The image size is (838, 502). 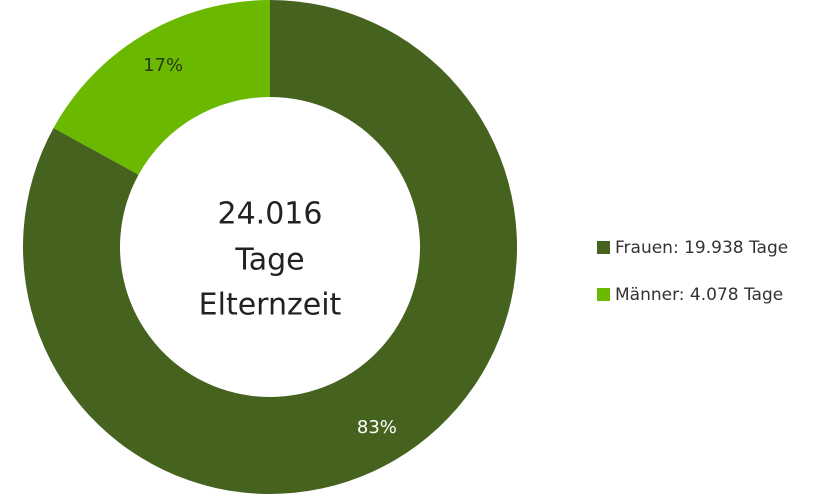 I want to click on value-label: 83%, so click(x=377, y=427).